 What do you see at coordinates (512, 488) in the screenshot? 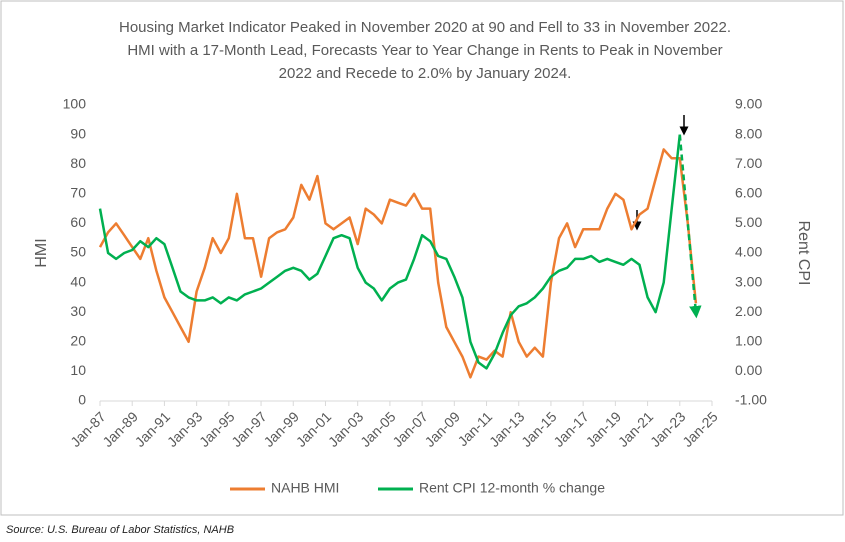
I see `legend-label: Rent CPI 12-month % change` at bounding box center [512, 488].